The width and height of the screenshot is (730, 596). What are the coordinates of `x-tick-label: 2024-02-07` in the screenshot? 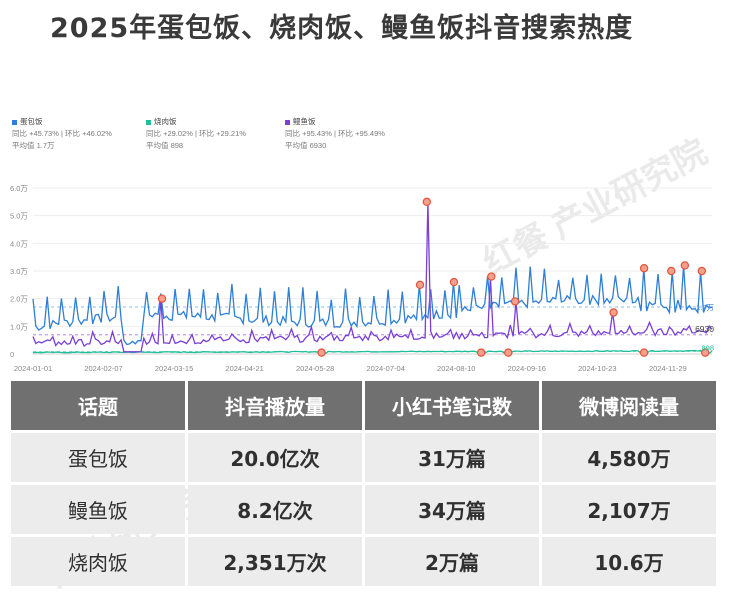 It's located at (103, 368).